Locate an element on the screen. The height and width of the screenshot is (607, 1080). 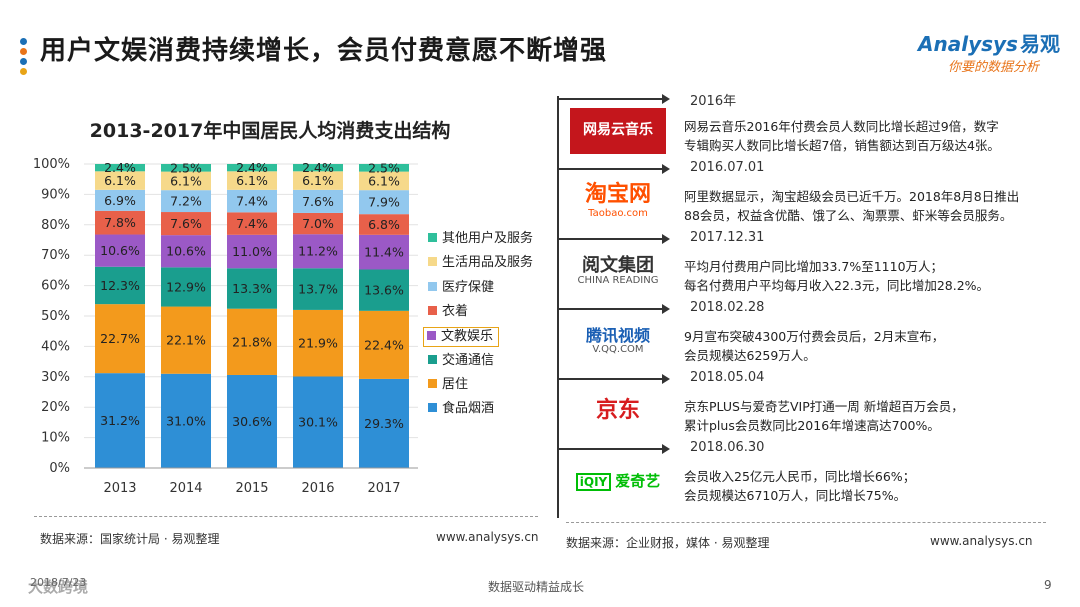
y-tick-label: 100% is located at coordinates (51, 164).